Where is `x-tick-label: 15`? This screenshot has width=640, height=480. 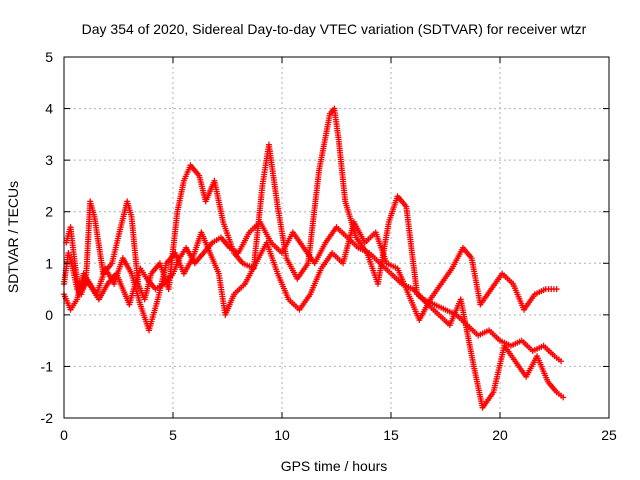
x-tick-label: 15 is located at coordinates (391, 435).